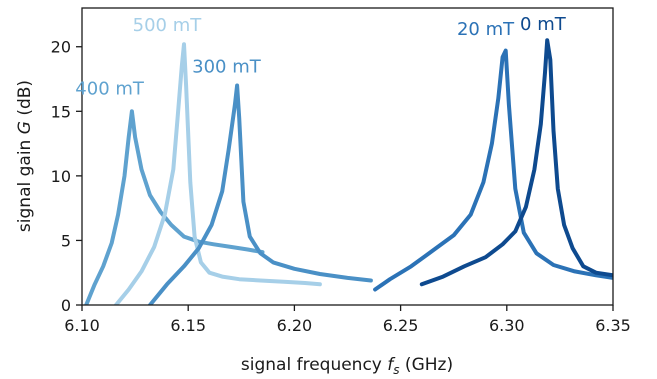 The width and height of the screenshot is (657, 379). What do you see at coordinates (295, 325) in the screenshot?
I see `x-tick-label: 6.20` at bounding box center [295, 325].